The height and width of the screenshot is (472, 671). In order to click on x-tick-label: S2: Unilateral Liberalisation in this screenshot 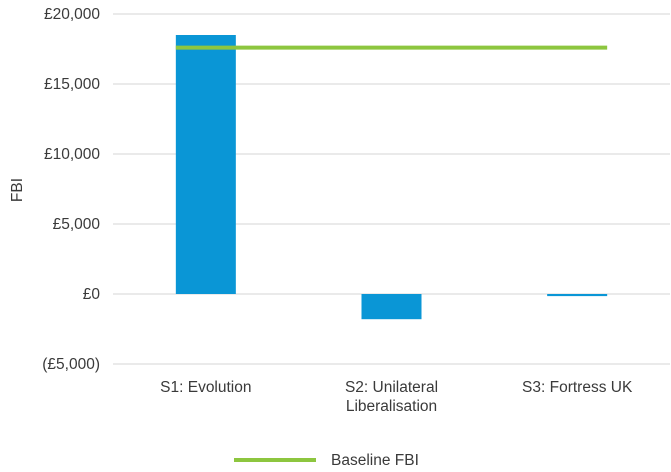, I will do `click(391, 397)`.